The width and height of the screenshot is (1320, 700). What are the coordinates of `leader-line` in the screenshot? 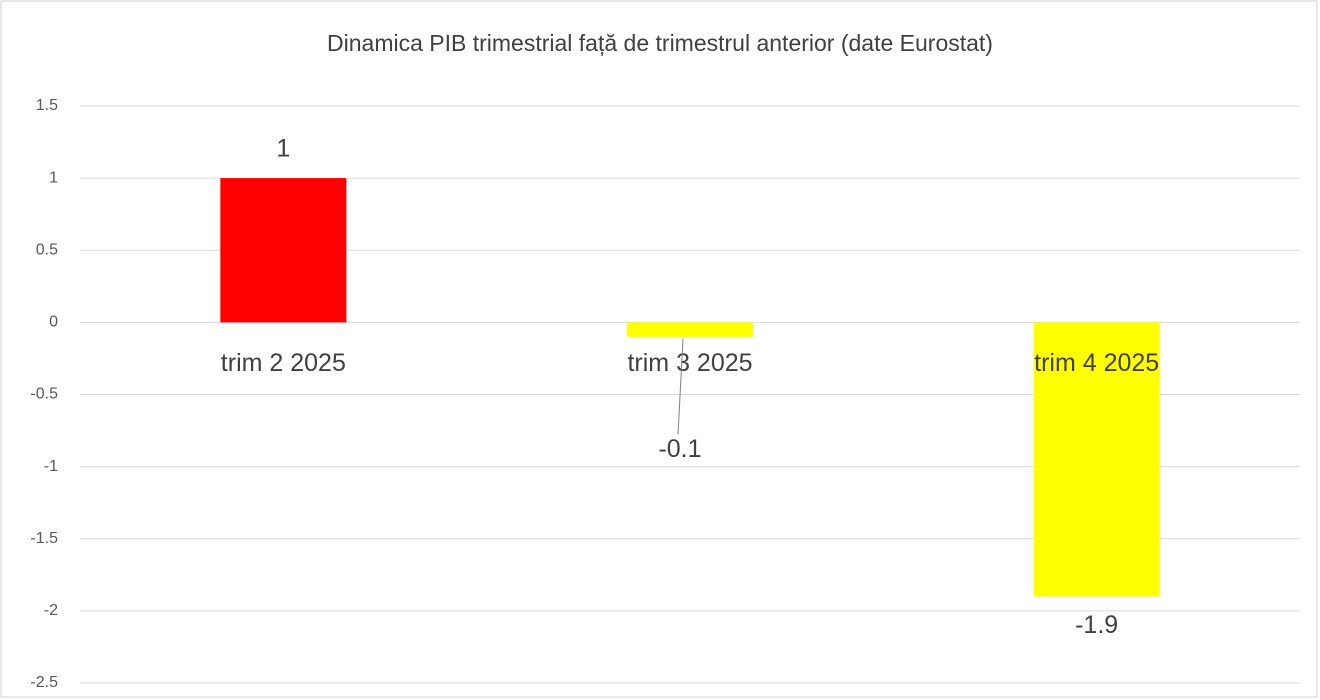 It's located at (680, 386).